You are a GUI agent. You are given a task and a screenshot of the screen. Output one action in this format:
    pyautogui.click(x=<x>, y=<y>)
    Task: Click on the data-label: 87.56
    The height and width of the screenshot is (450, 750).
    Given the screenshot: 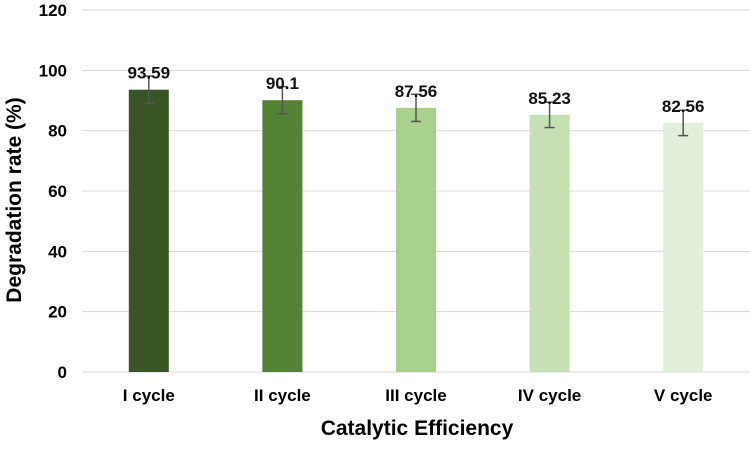 What is the action you would take?
    pyautogui.click(x=416, y=91)
    